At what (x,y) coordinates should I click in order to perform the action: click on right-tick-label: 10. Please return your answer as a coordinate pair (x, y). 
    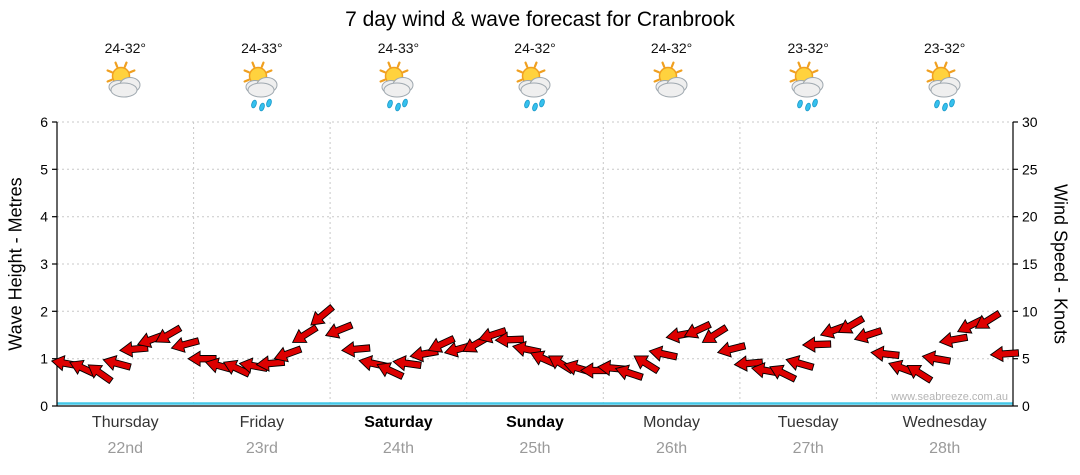
    Looking at the image, I should click on (1030, 311).